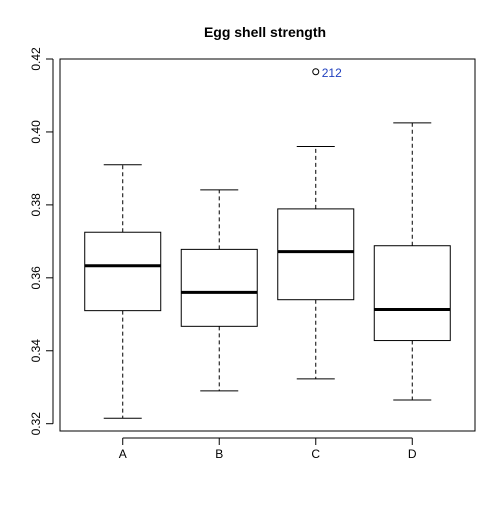  What do you see at coordinates (123, 454) in the screenshot?
I see `x-tick-label: A` at bounding box center [123, 454].